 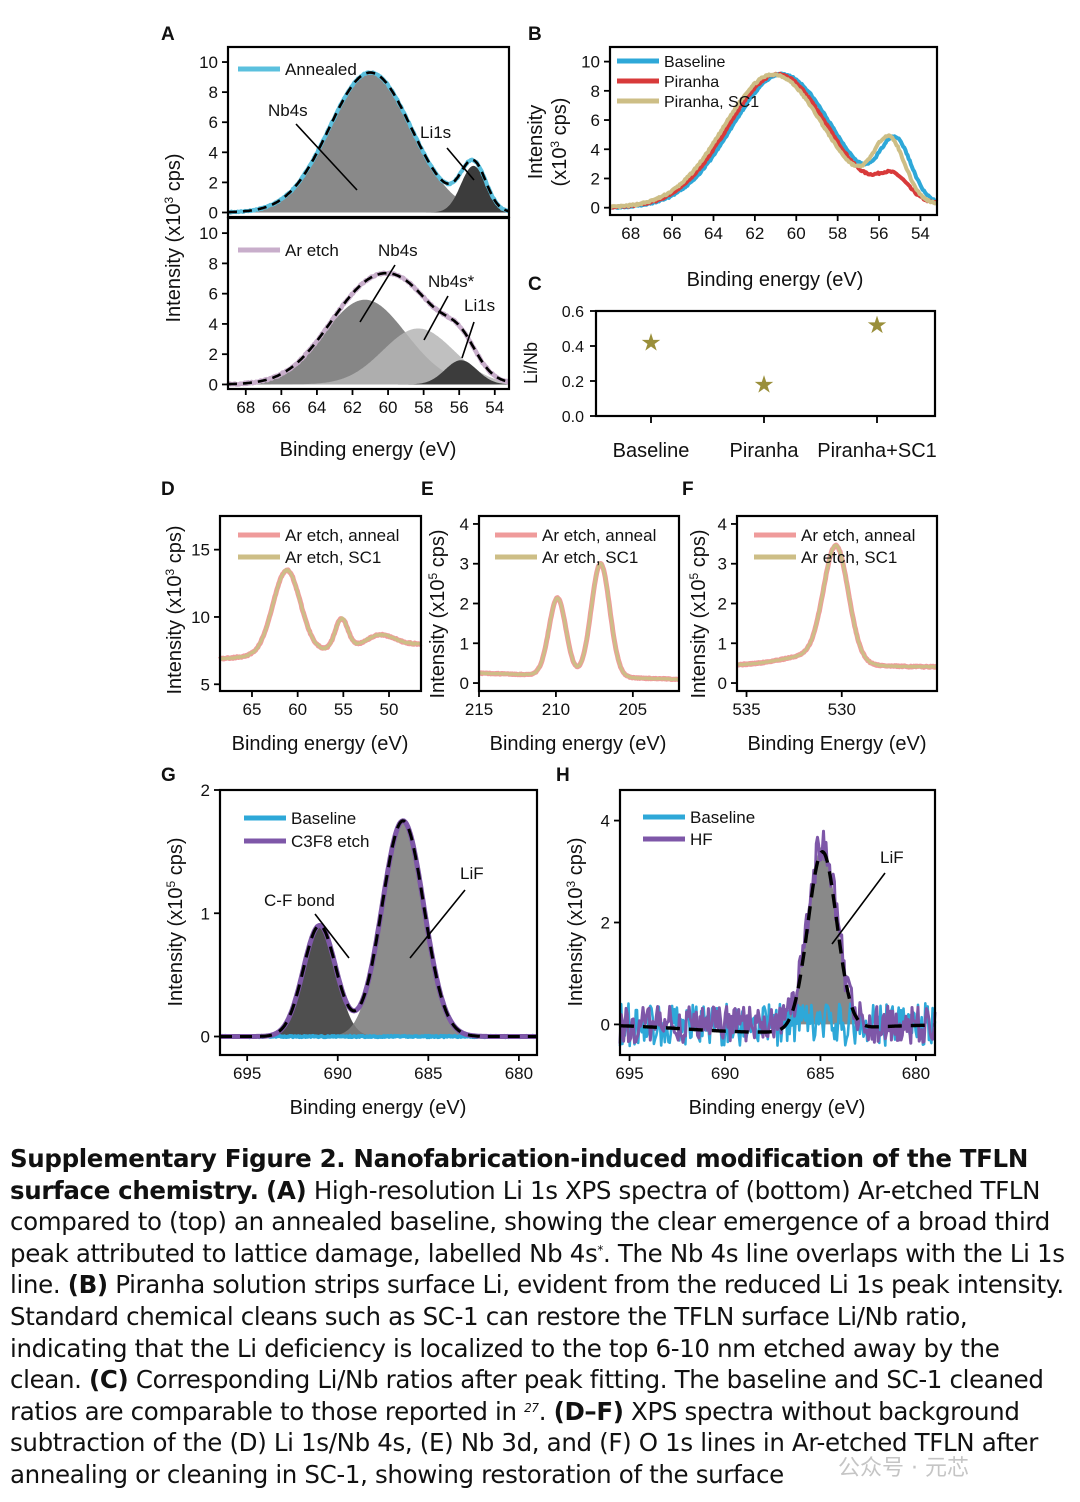 I want to click on x-tick-label: 210, so click(x=556, y=709).